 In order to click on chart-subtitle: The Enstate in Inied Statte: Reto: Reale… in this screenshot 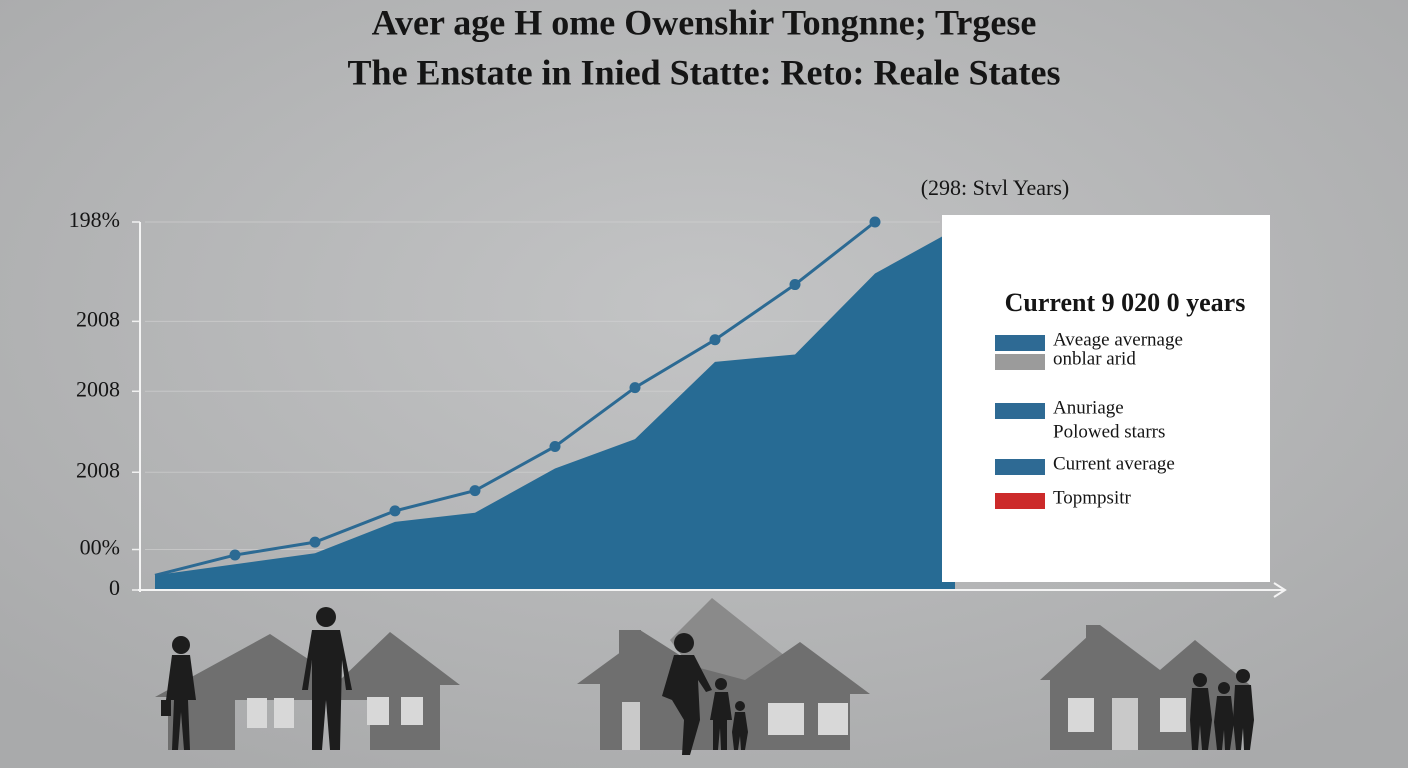, I will do `click(704, 72)`.